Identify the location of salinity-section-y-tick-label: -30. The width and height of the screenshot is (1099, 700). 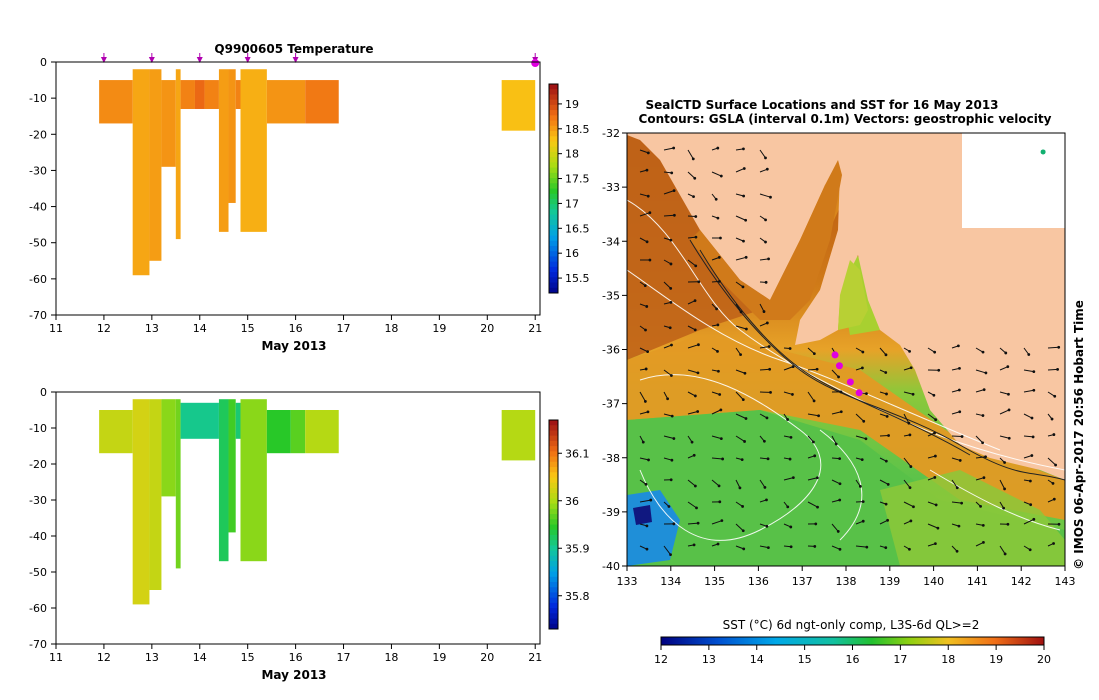
(38, 500).